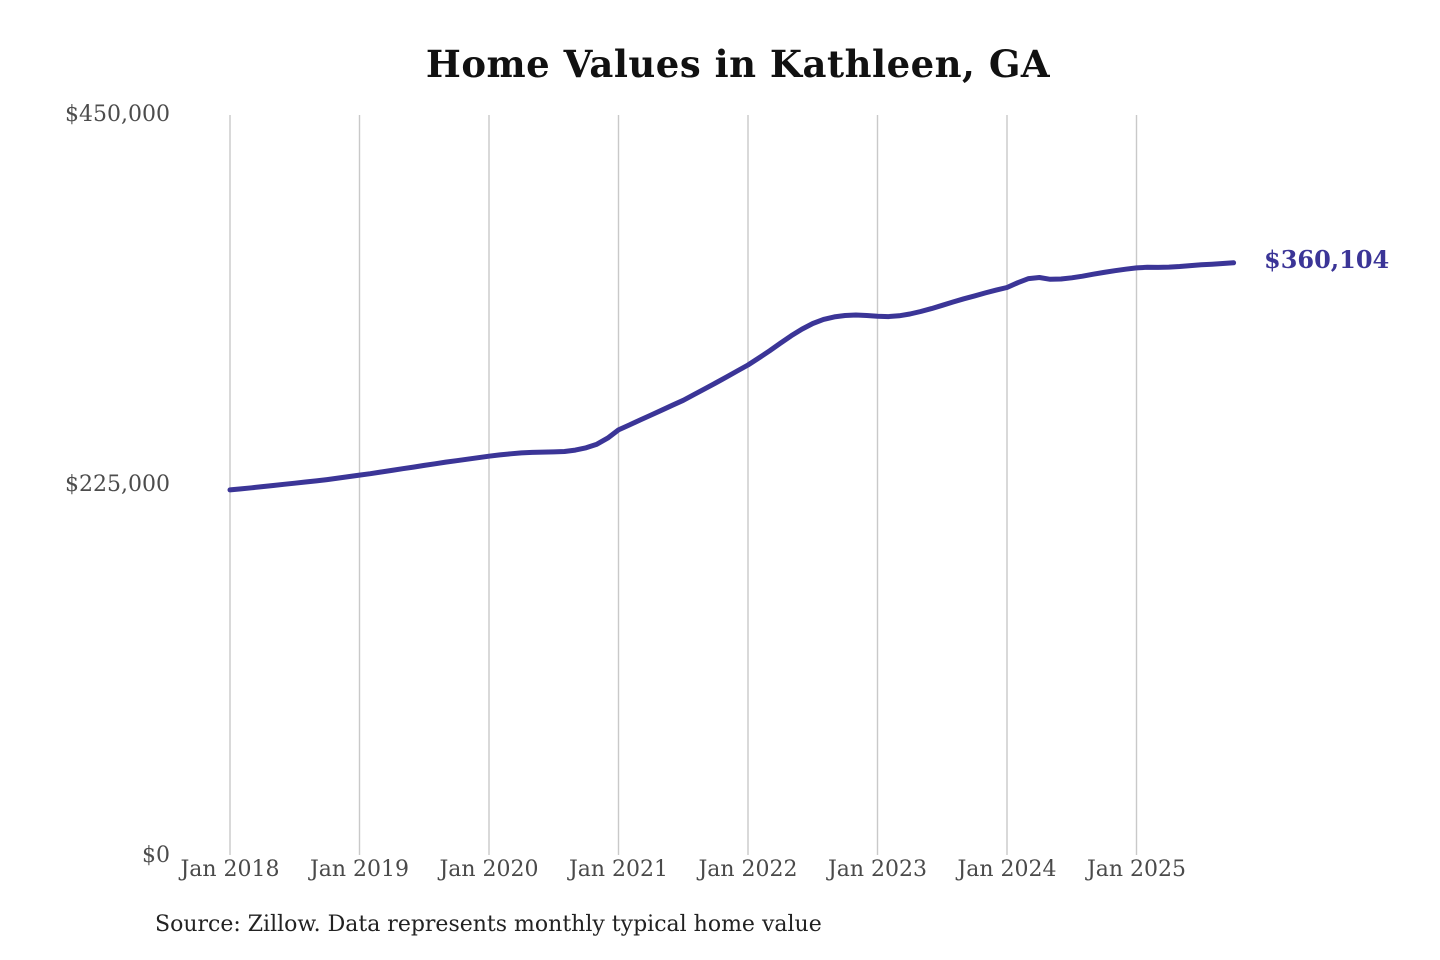 Image resolution: width=1440 pixels, height=960 pixels. What do you see at coordinates (748, 869) in the screenshot?
I see `x-axis-label: Jan 2022` at bounding box center [748, 869].